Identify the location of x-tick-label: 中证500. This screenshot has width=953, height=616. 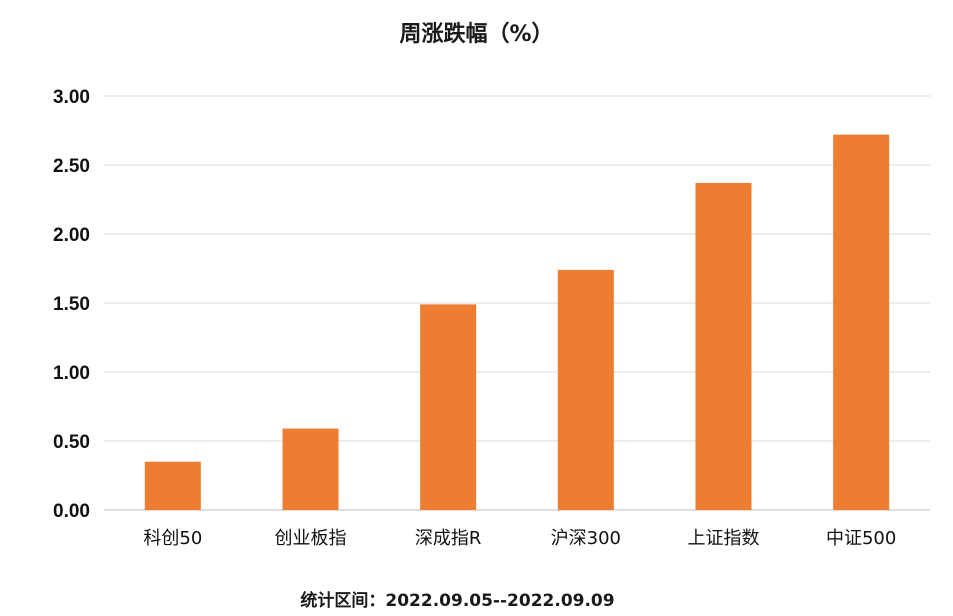
(861, 538).